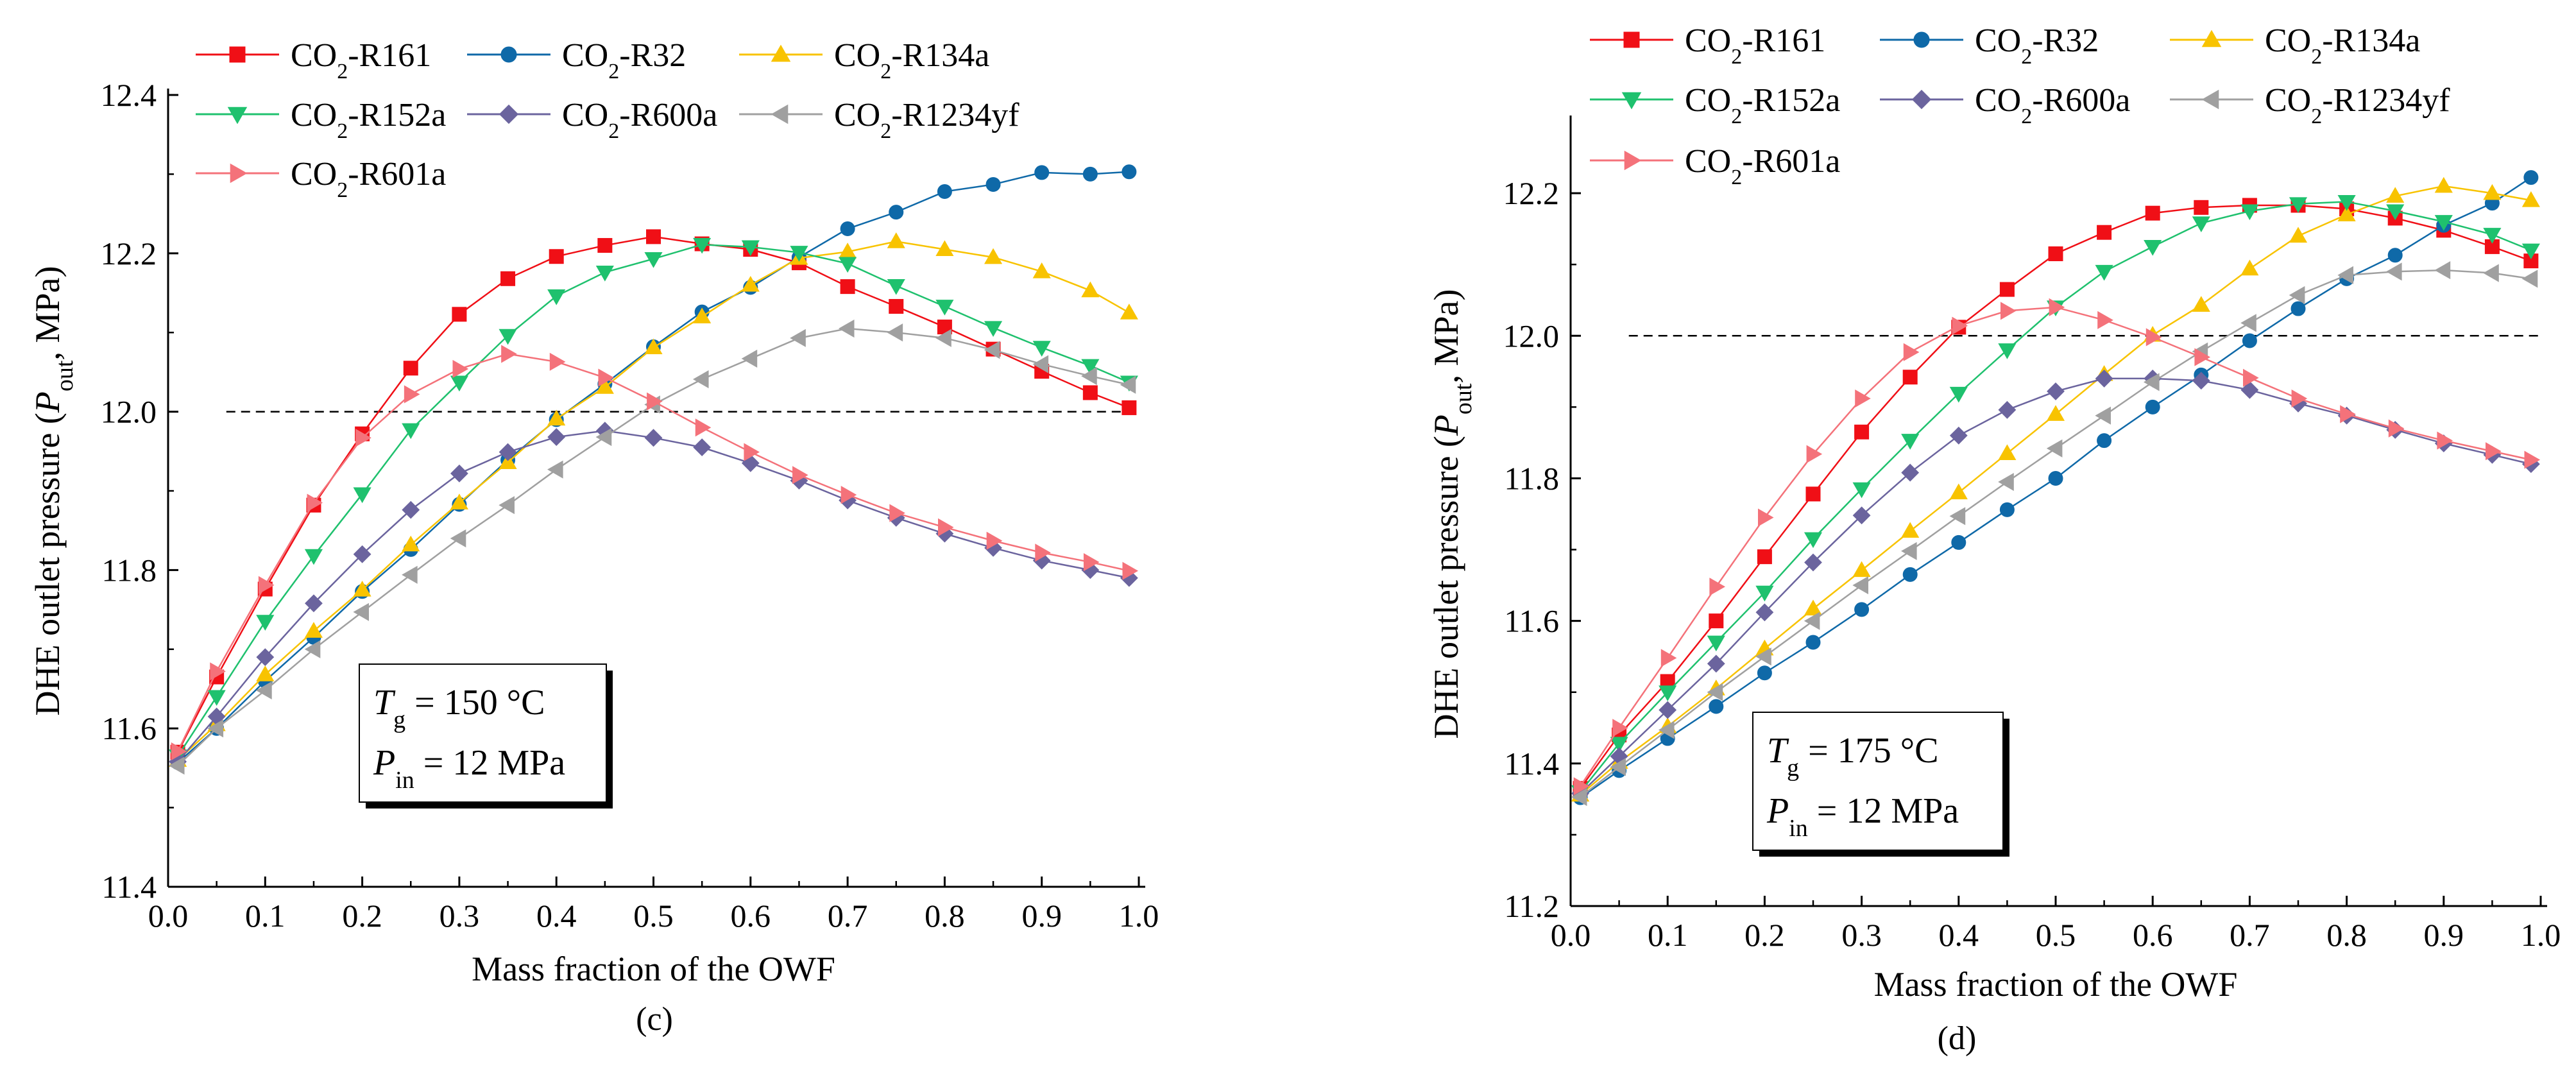  I want to click on annotation-temperature: Tg = 175 °C, so click(1852, 757).